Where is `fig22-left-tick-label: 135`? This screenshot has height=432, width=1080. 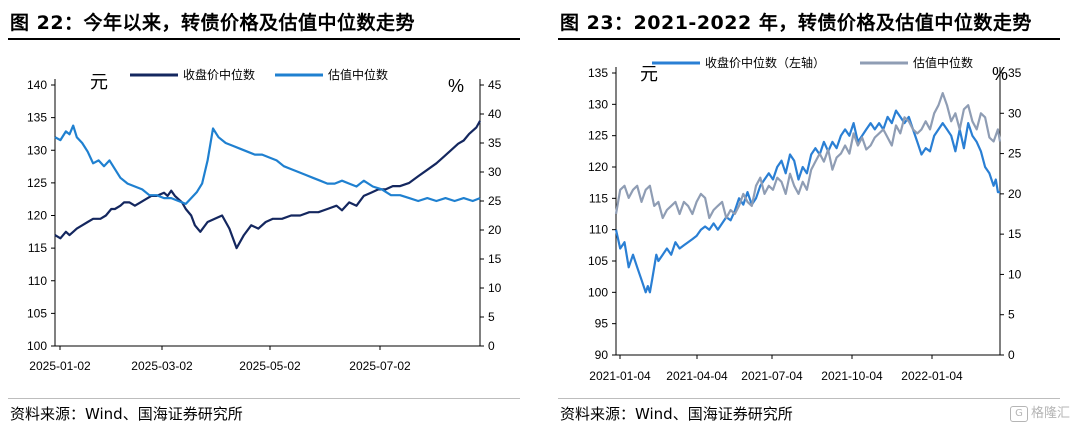
fig22-left-tick-label: 135 is located at coordinates (37, 118).